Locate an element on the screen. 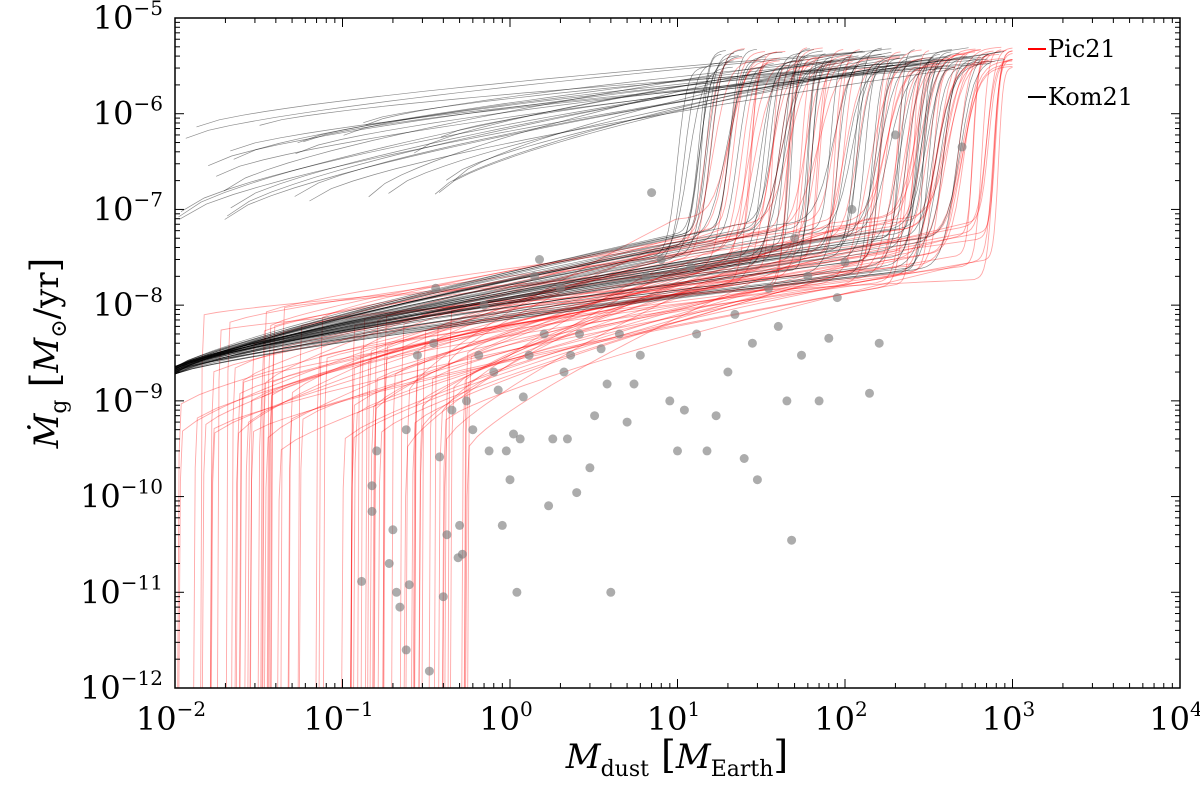 This screenshot has height=804, width=1200. y-tick-label: 10⁻¹⁰ is located at coordinates (121, 495).